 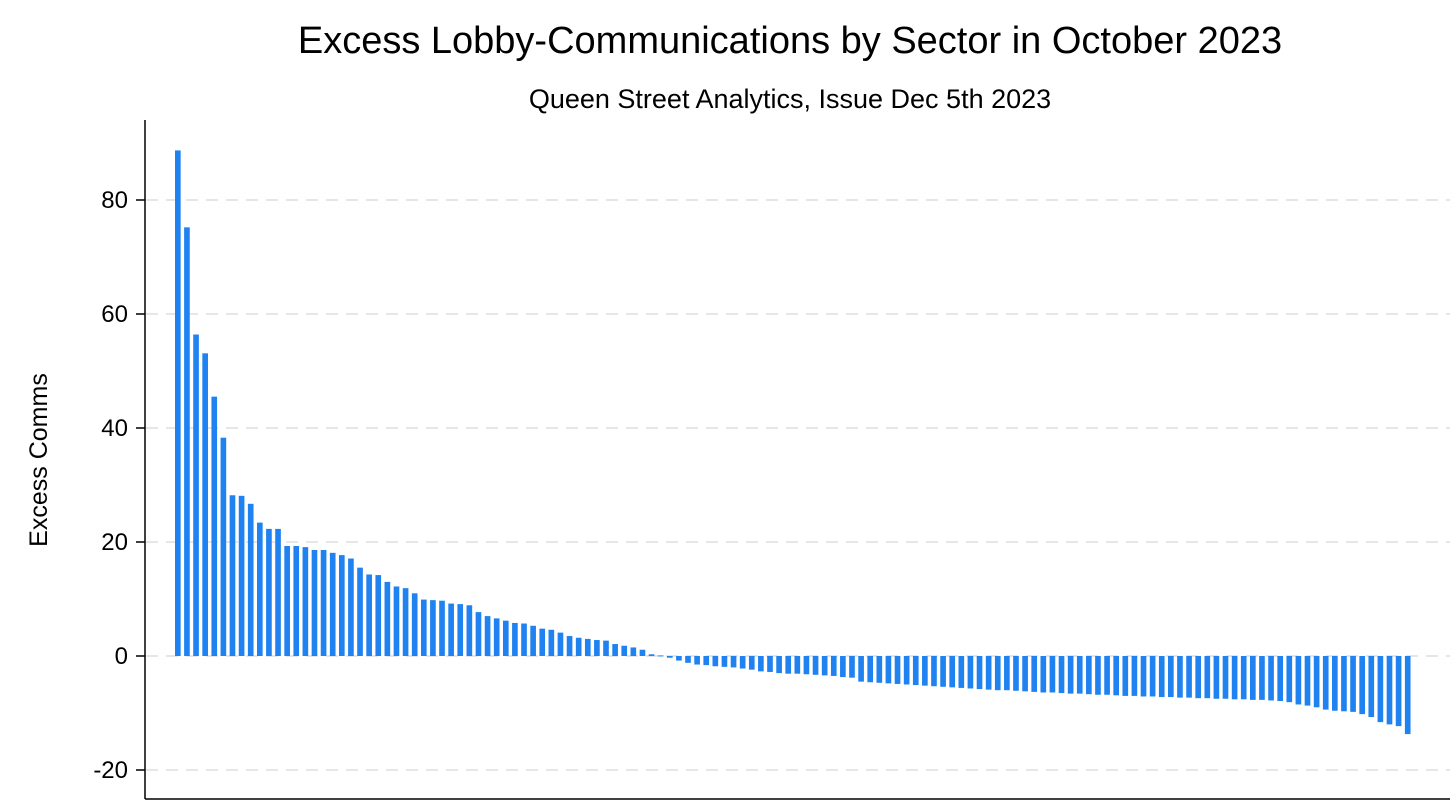 What do you see at coordinates (110, 770) in the screenshot?
I see `y-tick-label: -20` at bounding box center [110, 770].